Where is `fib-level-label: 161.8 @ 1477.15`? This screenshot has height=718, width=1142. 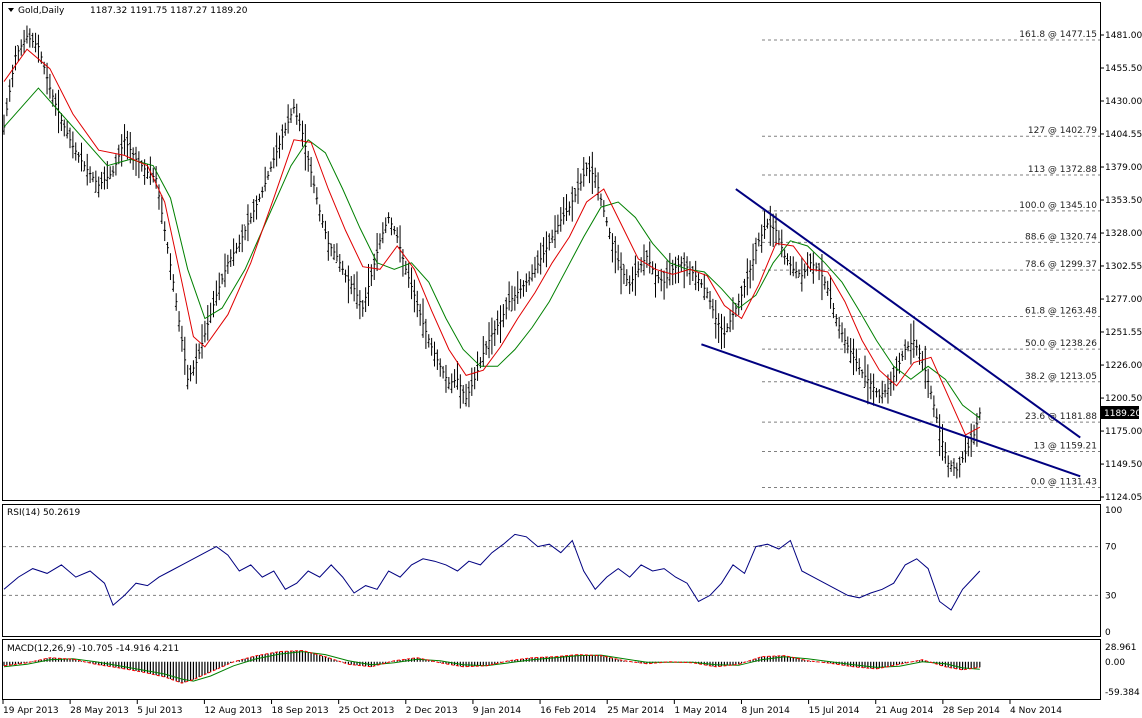
fib-level-label: 161.8 @ 1477.15 is located at coordinates (1058, 35).